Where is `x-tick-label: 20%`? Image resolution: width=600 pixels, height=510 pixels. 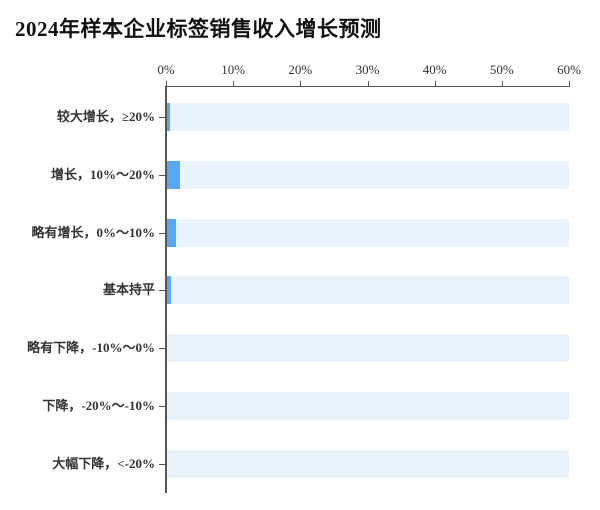
x-tick-label: 20% is located at coordinates (300, 69).